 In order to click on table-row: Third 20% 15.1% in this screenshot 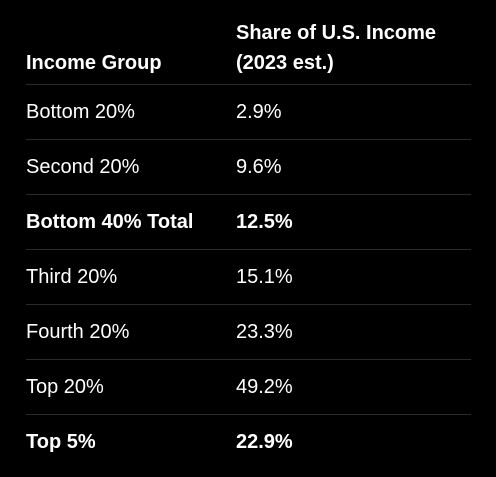, I will do `click(248, 277)`.